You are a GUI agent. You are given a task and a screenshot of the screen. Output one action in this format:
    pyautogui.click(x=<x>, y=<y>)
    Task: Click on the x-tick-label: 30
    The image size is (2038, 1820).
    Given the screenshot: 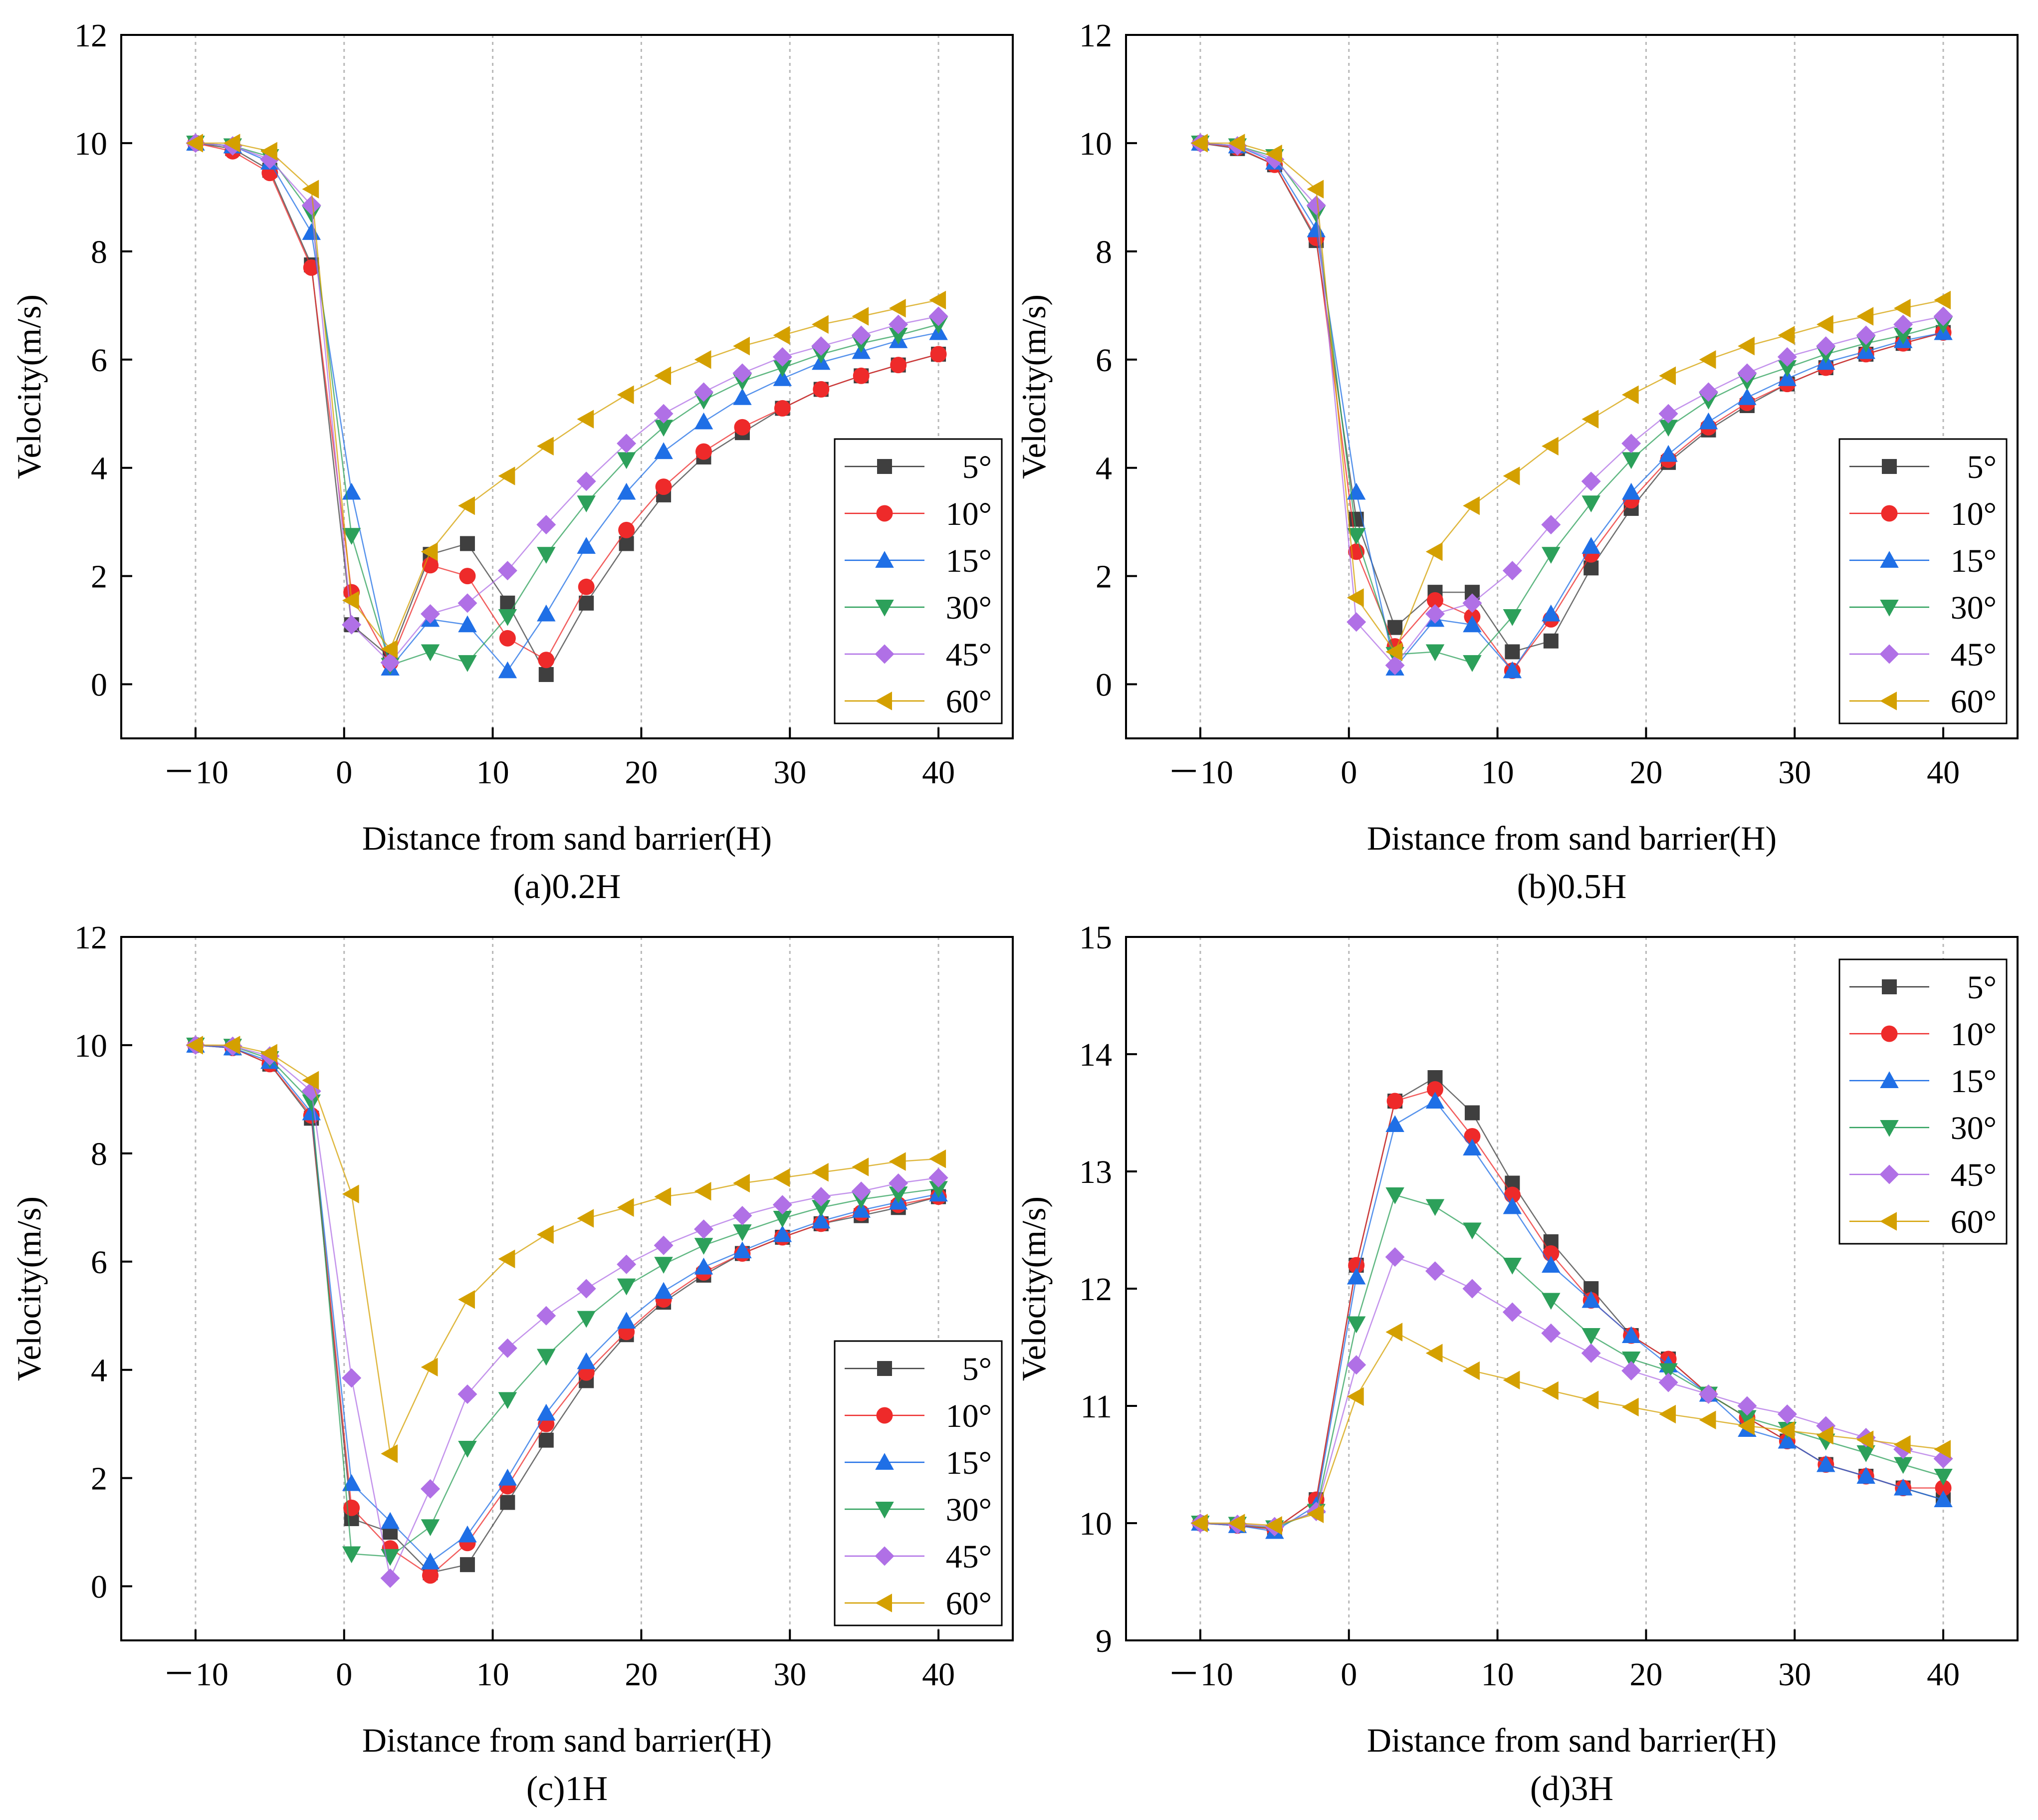 What is the action you would take?
    pyautogui.click(x=1795, y=772)
    